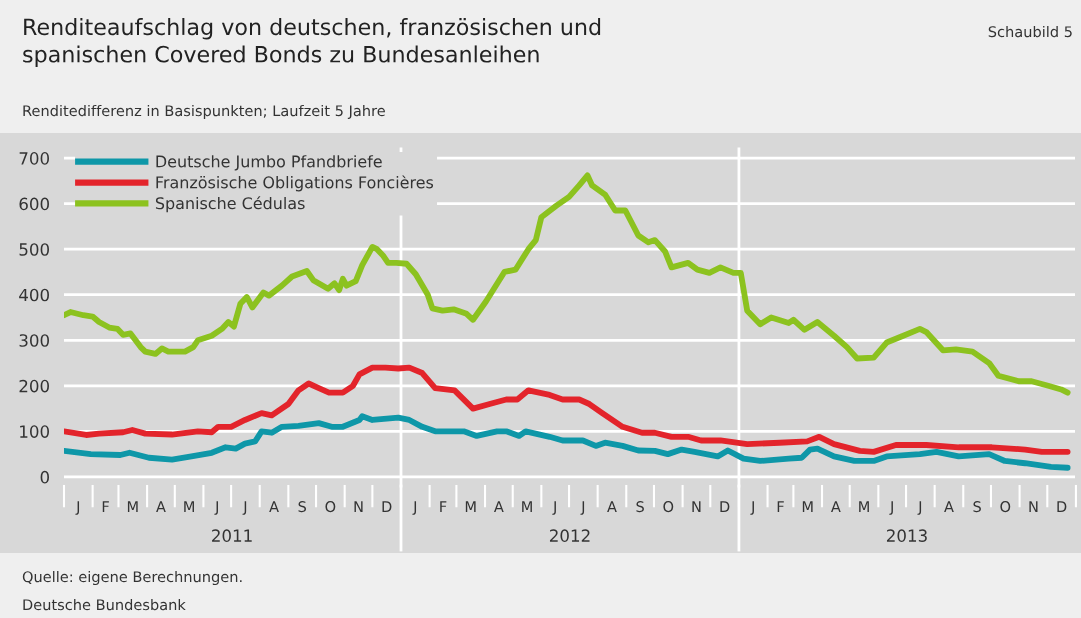 This screenshot has height=618, width=1081. Describe the element at coordinates (204, 112) in the screenshot. I see `chart-subtitle: Renditedifferenz in Basispunkten; Laufzeit 5 Jahre` at that location.